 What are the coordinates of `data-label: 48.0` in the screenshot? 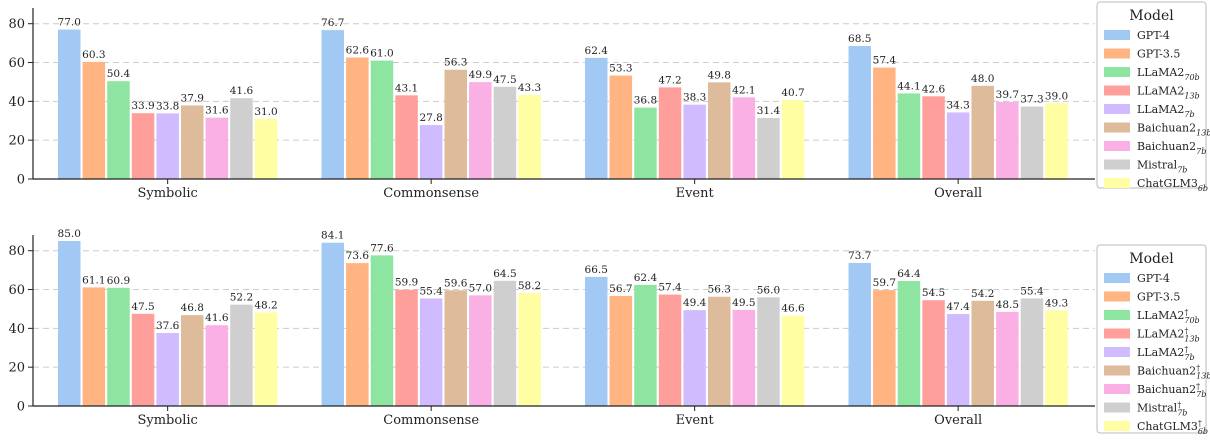 It's located at (982, 79).